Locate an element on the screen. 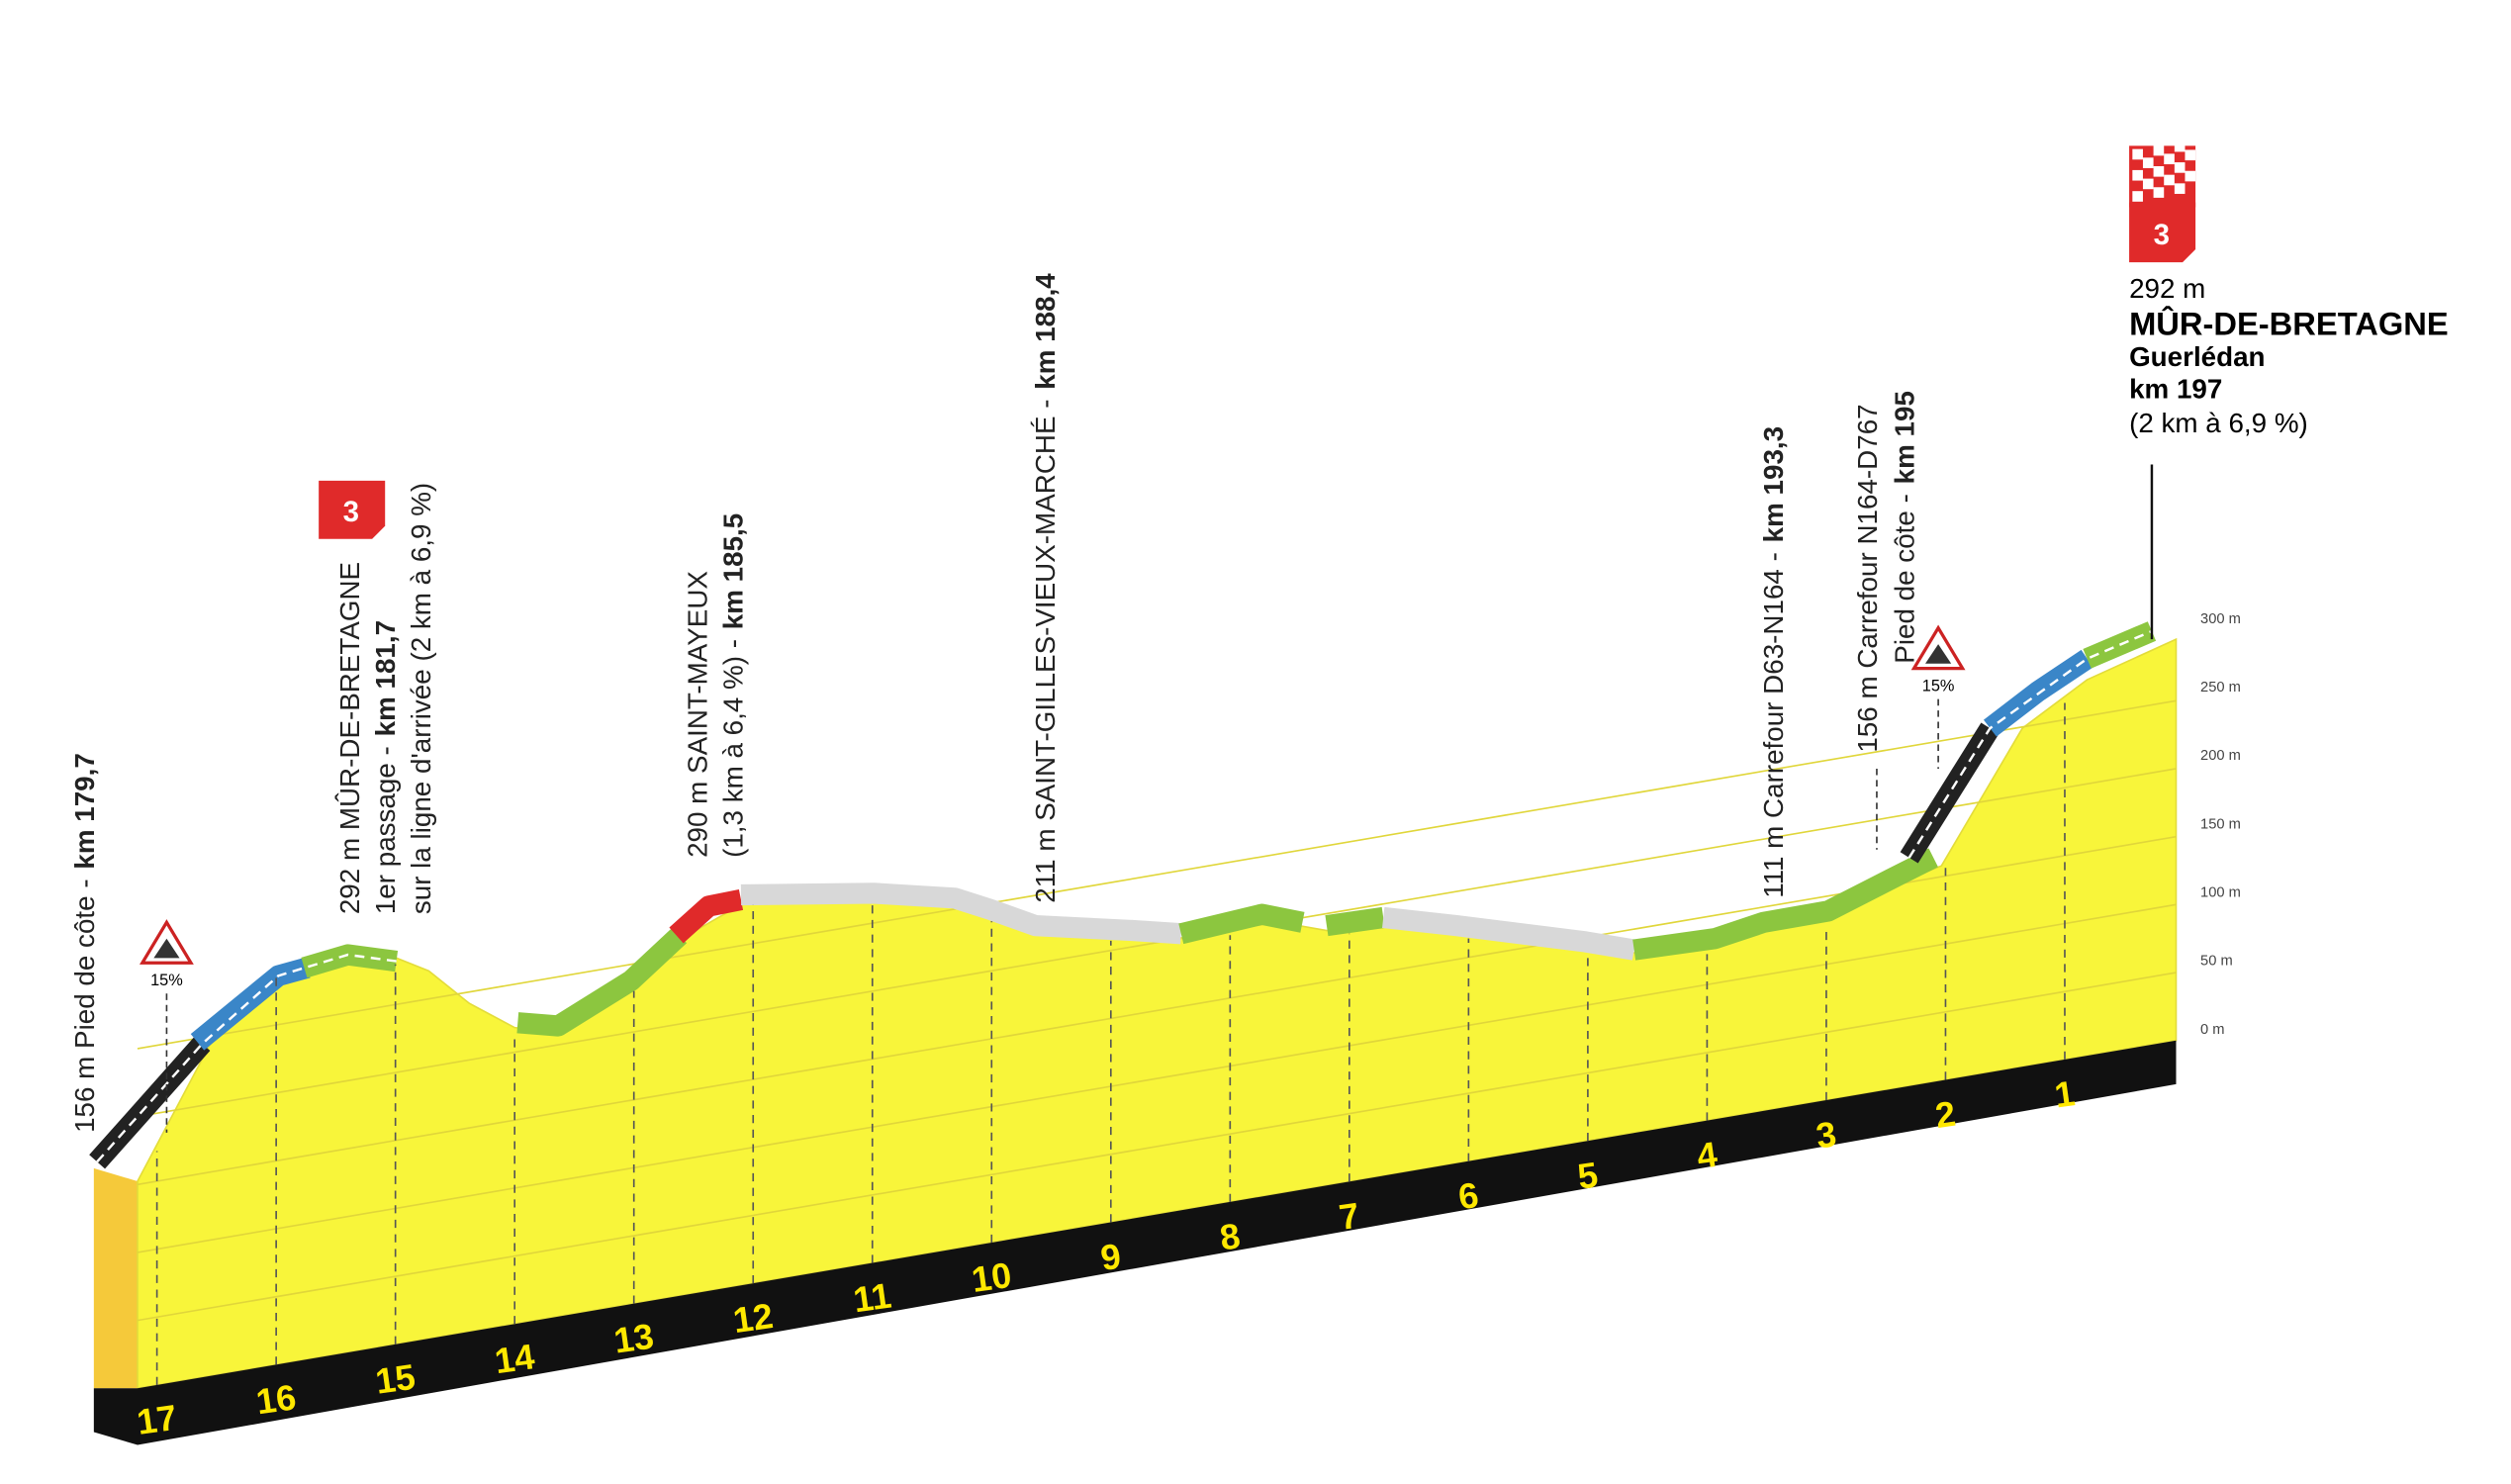 The image size is (2511, 1484). waypoint-label: (1,3 km à 6,4 %) - km 185,5 is located at coordinates (733, 685).